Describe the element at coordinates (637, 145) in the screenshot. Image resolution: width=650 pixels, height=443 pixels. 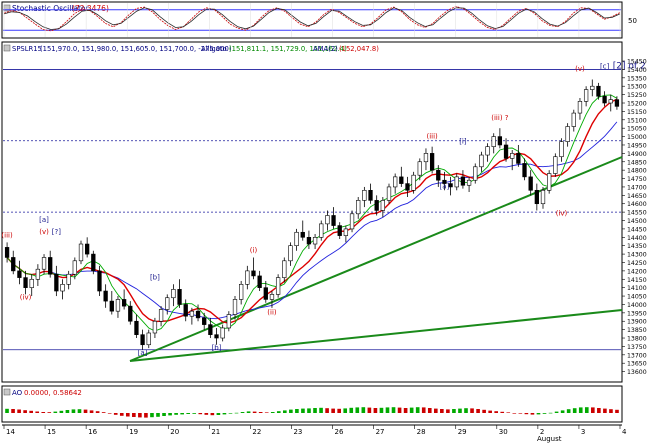
I see `price-tick-label: 14950` at that location.